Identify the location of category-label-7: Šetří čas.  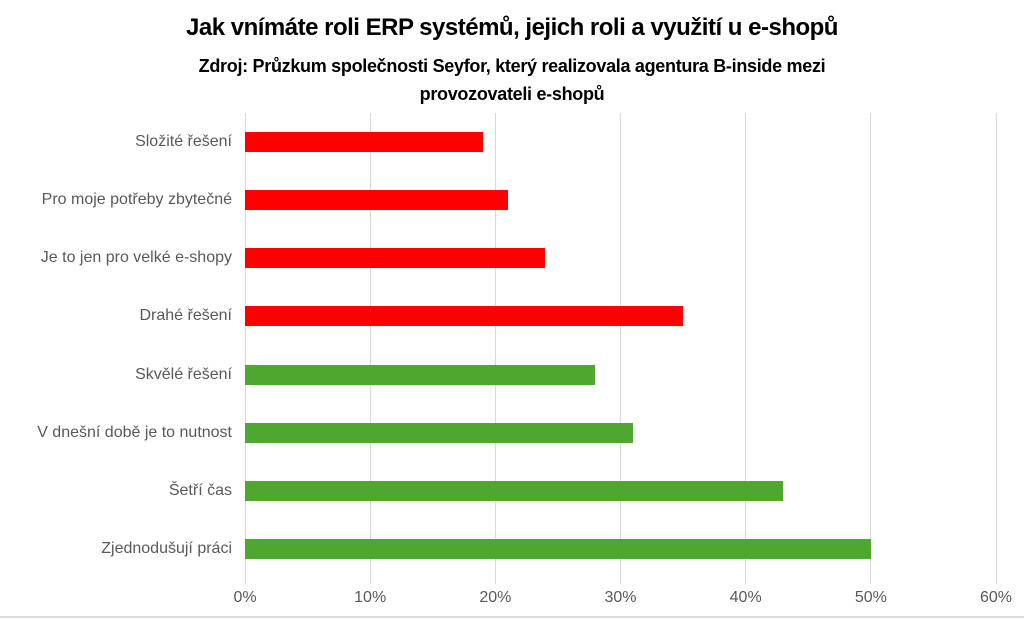
(200, 490).